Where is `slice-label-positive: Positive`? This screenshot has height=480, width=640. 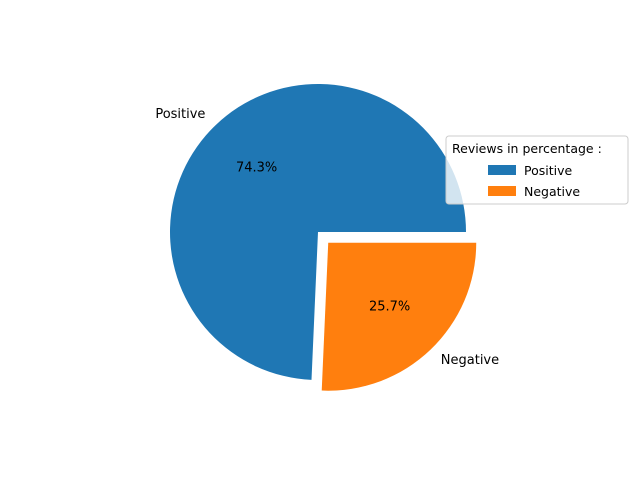 slice-label-positive: Positive is located at coordinates (180, 114).